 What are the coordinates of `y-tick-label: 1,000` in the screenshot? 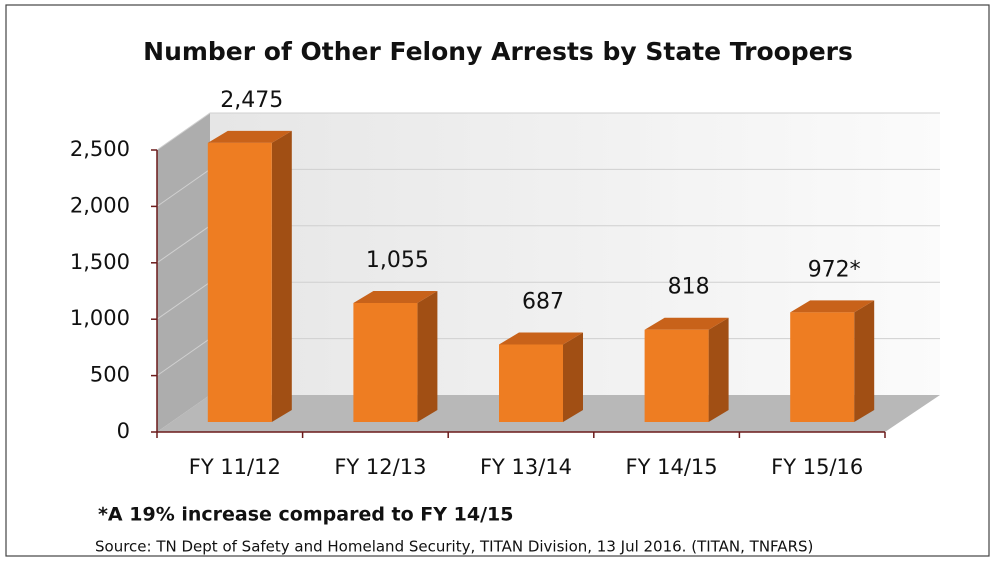 It's located at (100, 318).